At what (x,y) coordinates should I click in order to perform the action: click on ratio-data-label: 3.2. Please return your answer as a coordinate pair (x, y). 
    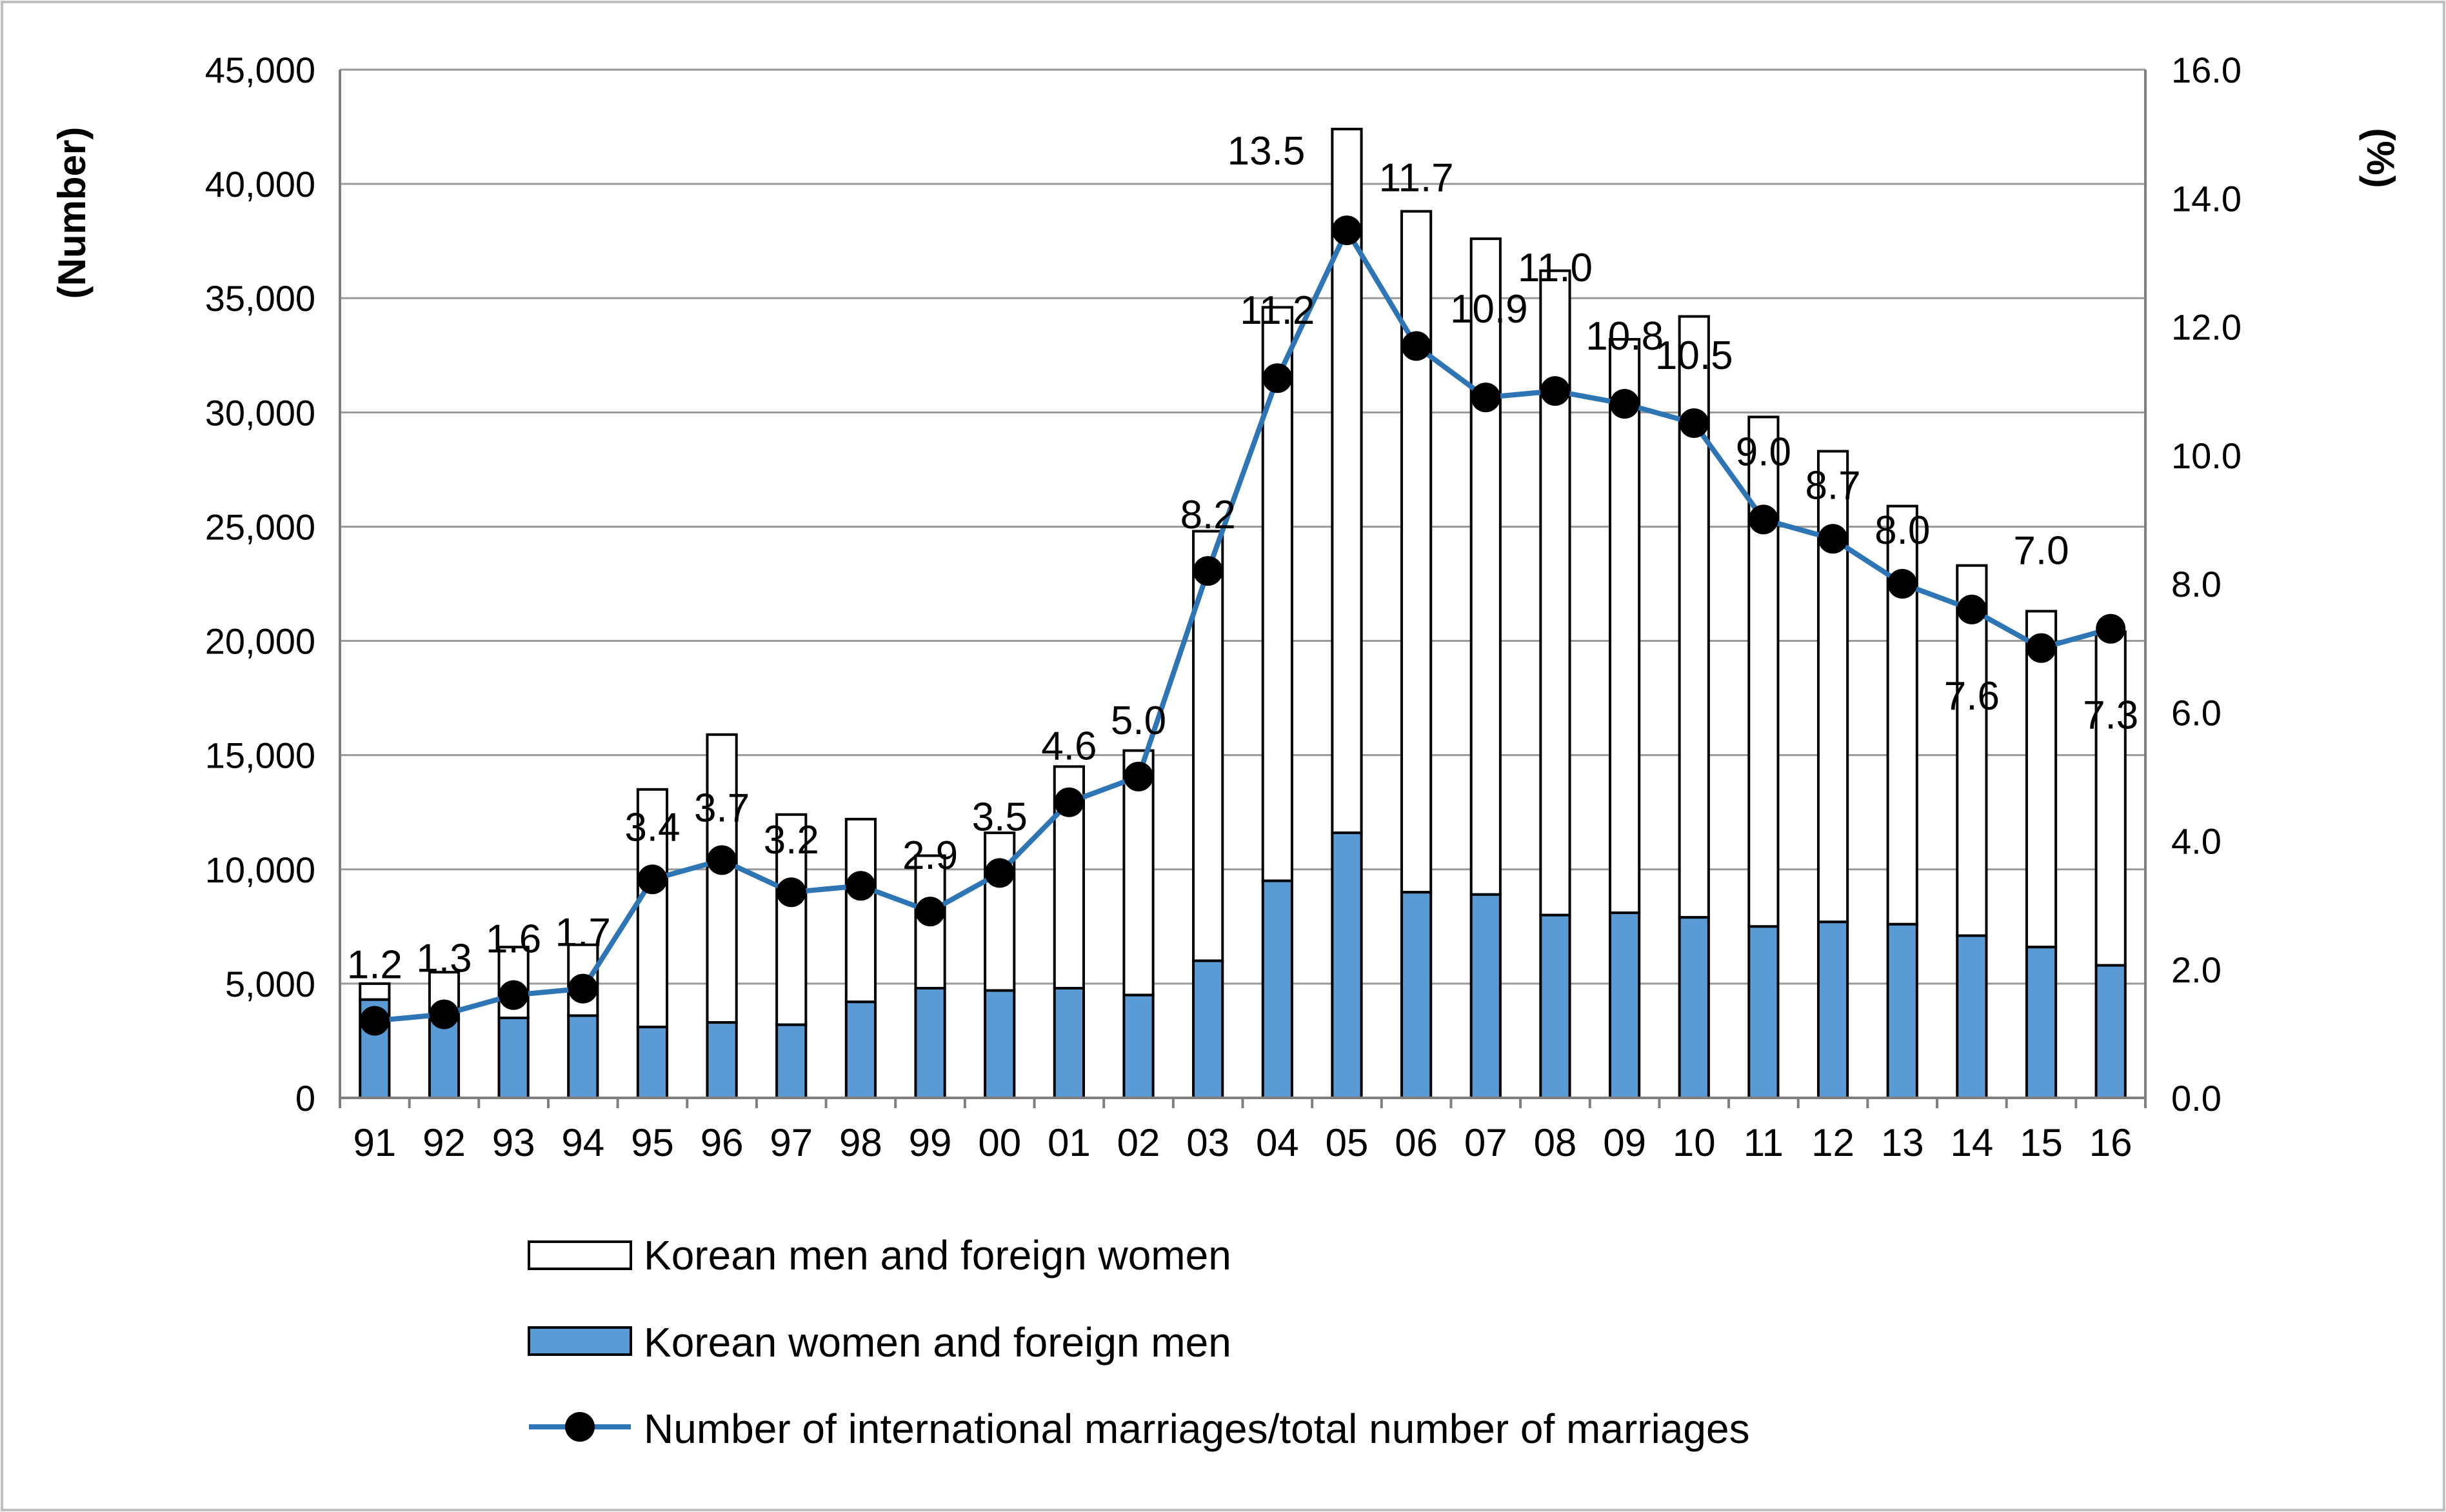
    Looking at the image, I should click on (791, 840).